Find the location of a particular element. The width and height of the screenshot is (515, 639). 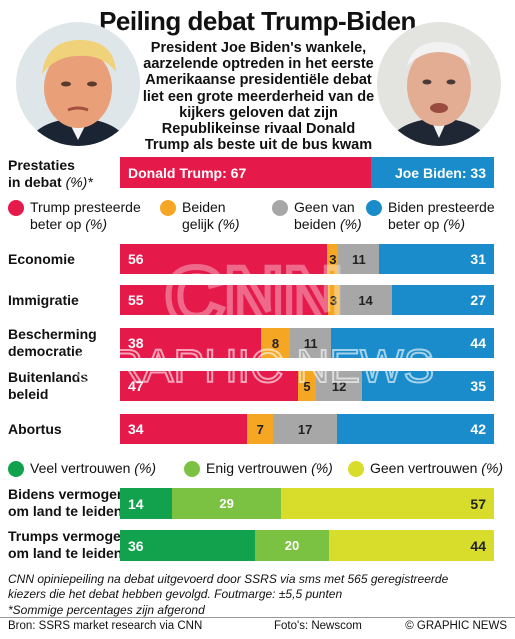

legend-label: Enig vertrouwen is located at coordinates (257, 468).